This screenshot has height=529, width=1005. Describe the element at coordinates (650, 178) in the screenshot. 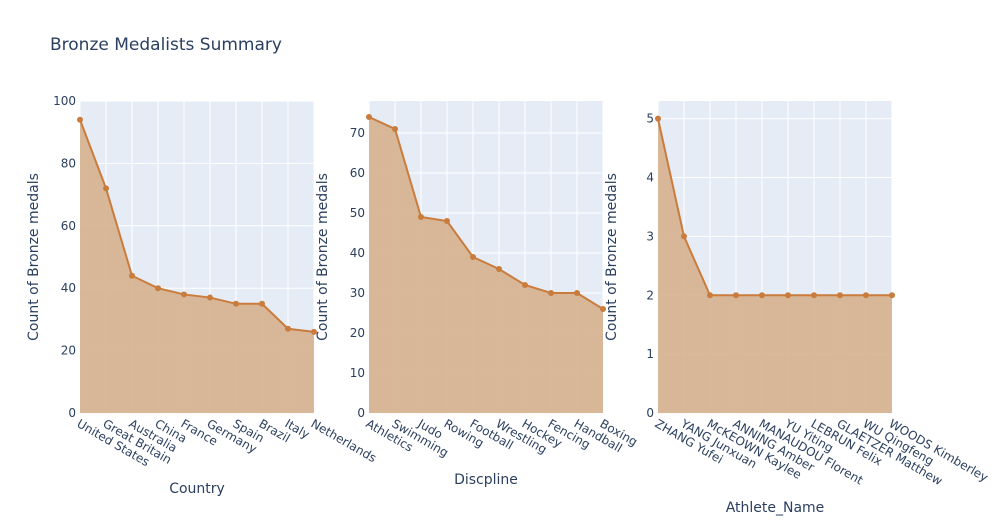

I see `y-tick-label: 4` at that location.